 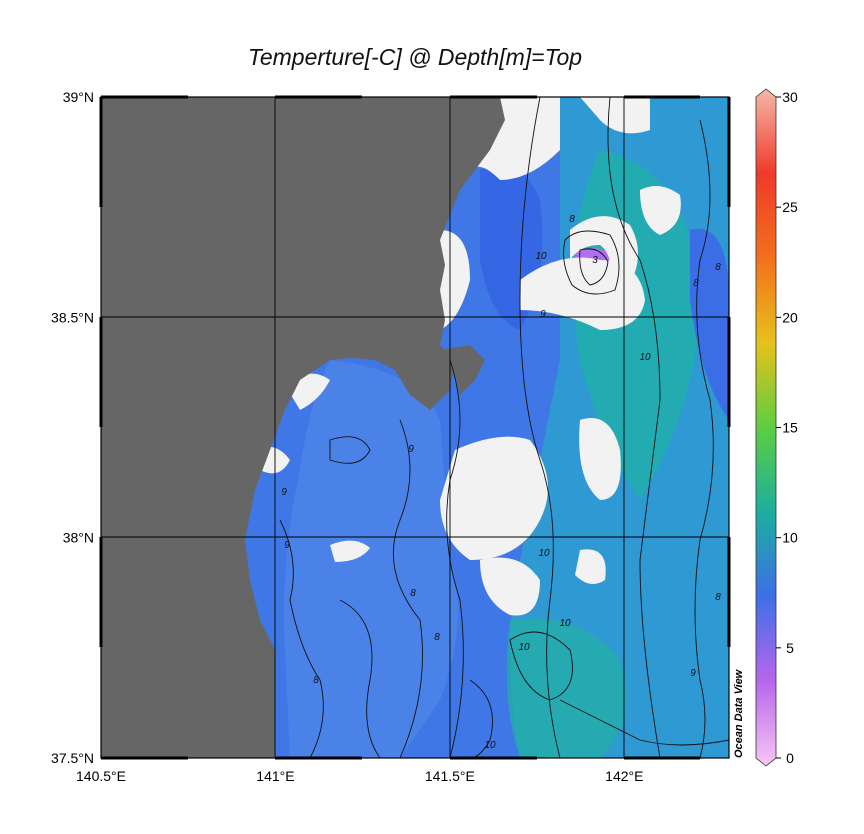 What do you see at coordinates (350, 551) in the screenshot?
I see `missing-island` at bounding box center [350, 551].